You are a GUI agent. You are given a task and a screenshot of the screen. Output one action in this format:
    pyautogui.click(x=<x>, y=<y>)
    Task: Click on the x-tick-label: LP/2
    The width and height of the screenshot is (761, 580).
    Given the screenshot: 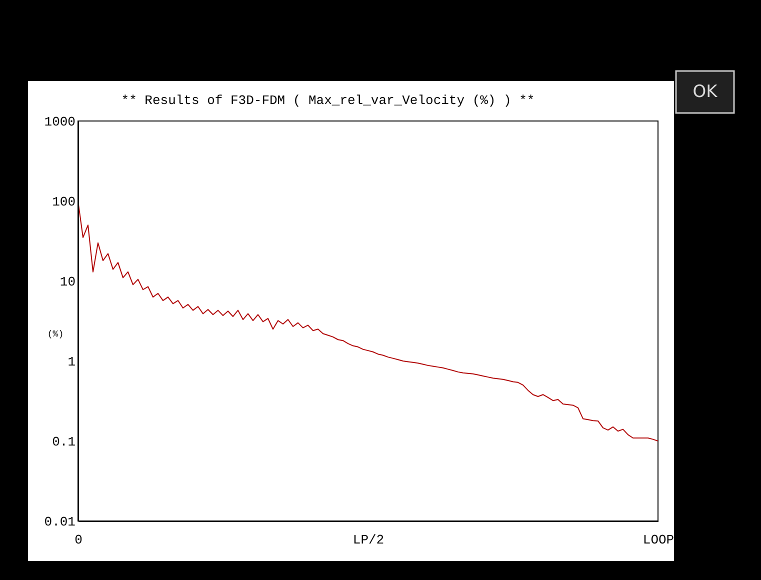 What is the action you would take?
    pyautogui.click(x=368, y=540)
    